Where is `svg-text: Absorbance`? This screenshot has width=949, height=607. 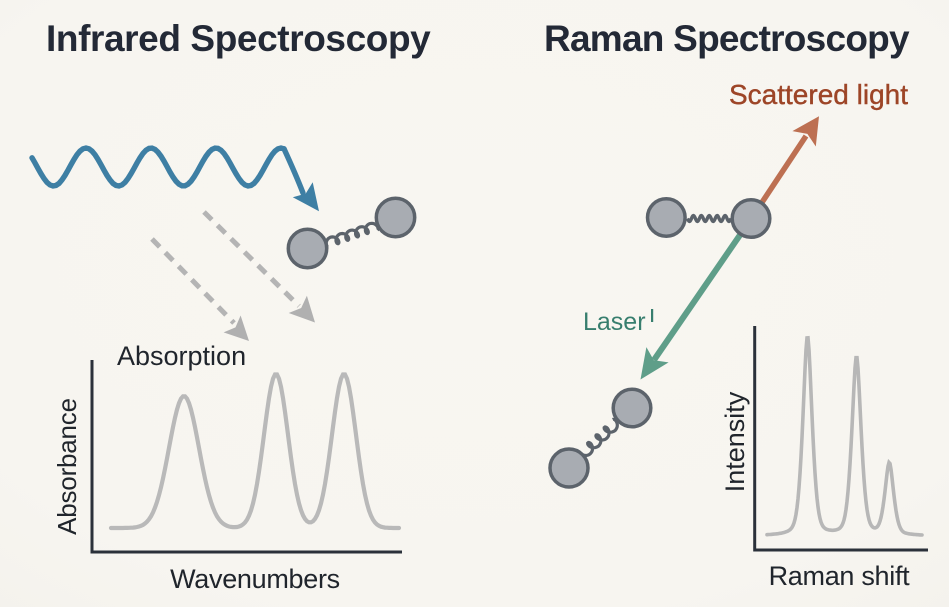
svg-text: Absorbance is located at coordinates (67, 466).